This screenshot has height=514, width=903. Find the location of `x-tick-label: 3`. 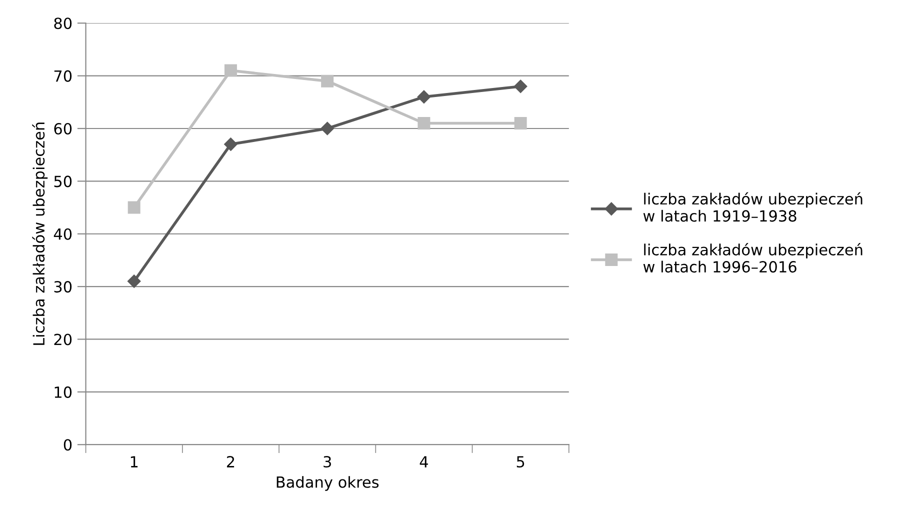

x-tick-label: 3 is located at coordinates (327, 462).